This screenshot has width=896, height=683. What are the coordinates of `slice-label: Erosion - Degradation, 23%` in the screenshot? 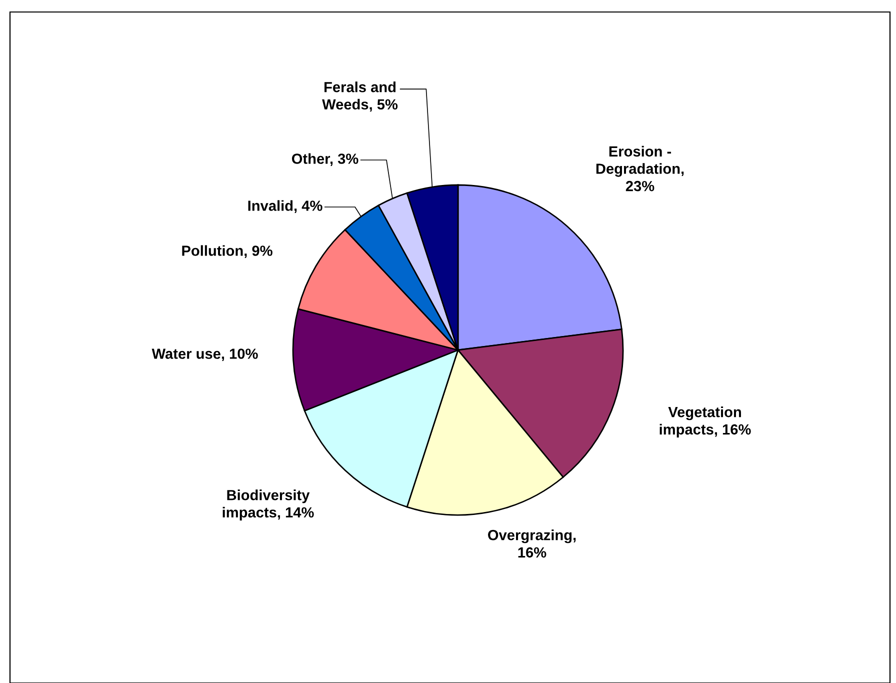 It's located at (640, 169).